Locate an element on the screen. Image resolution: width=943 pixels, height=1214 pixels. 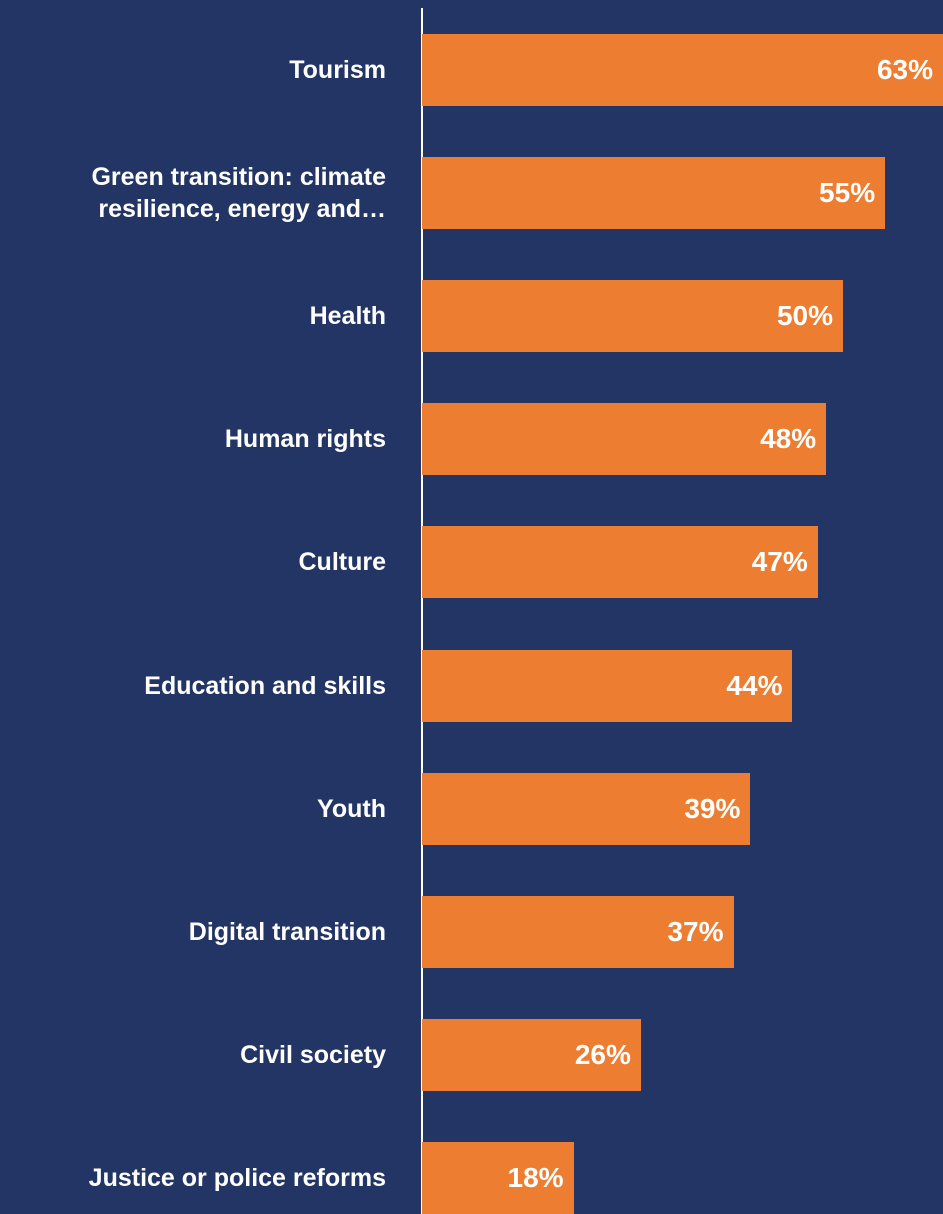
value-label: 44% is located at coordinates (754, 685).